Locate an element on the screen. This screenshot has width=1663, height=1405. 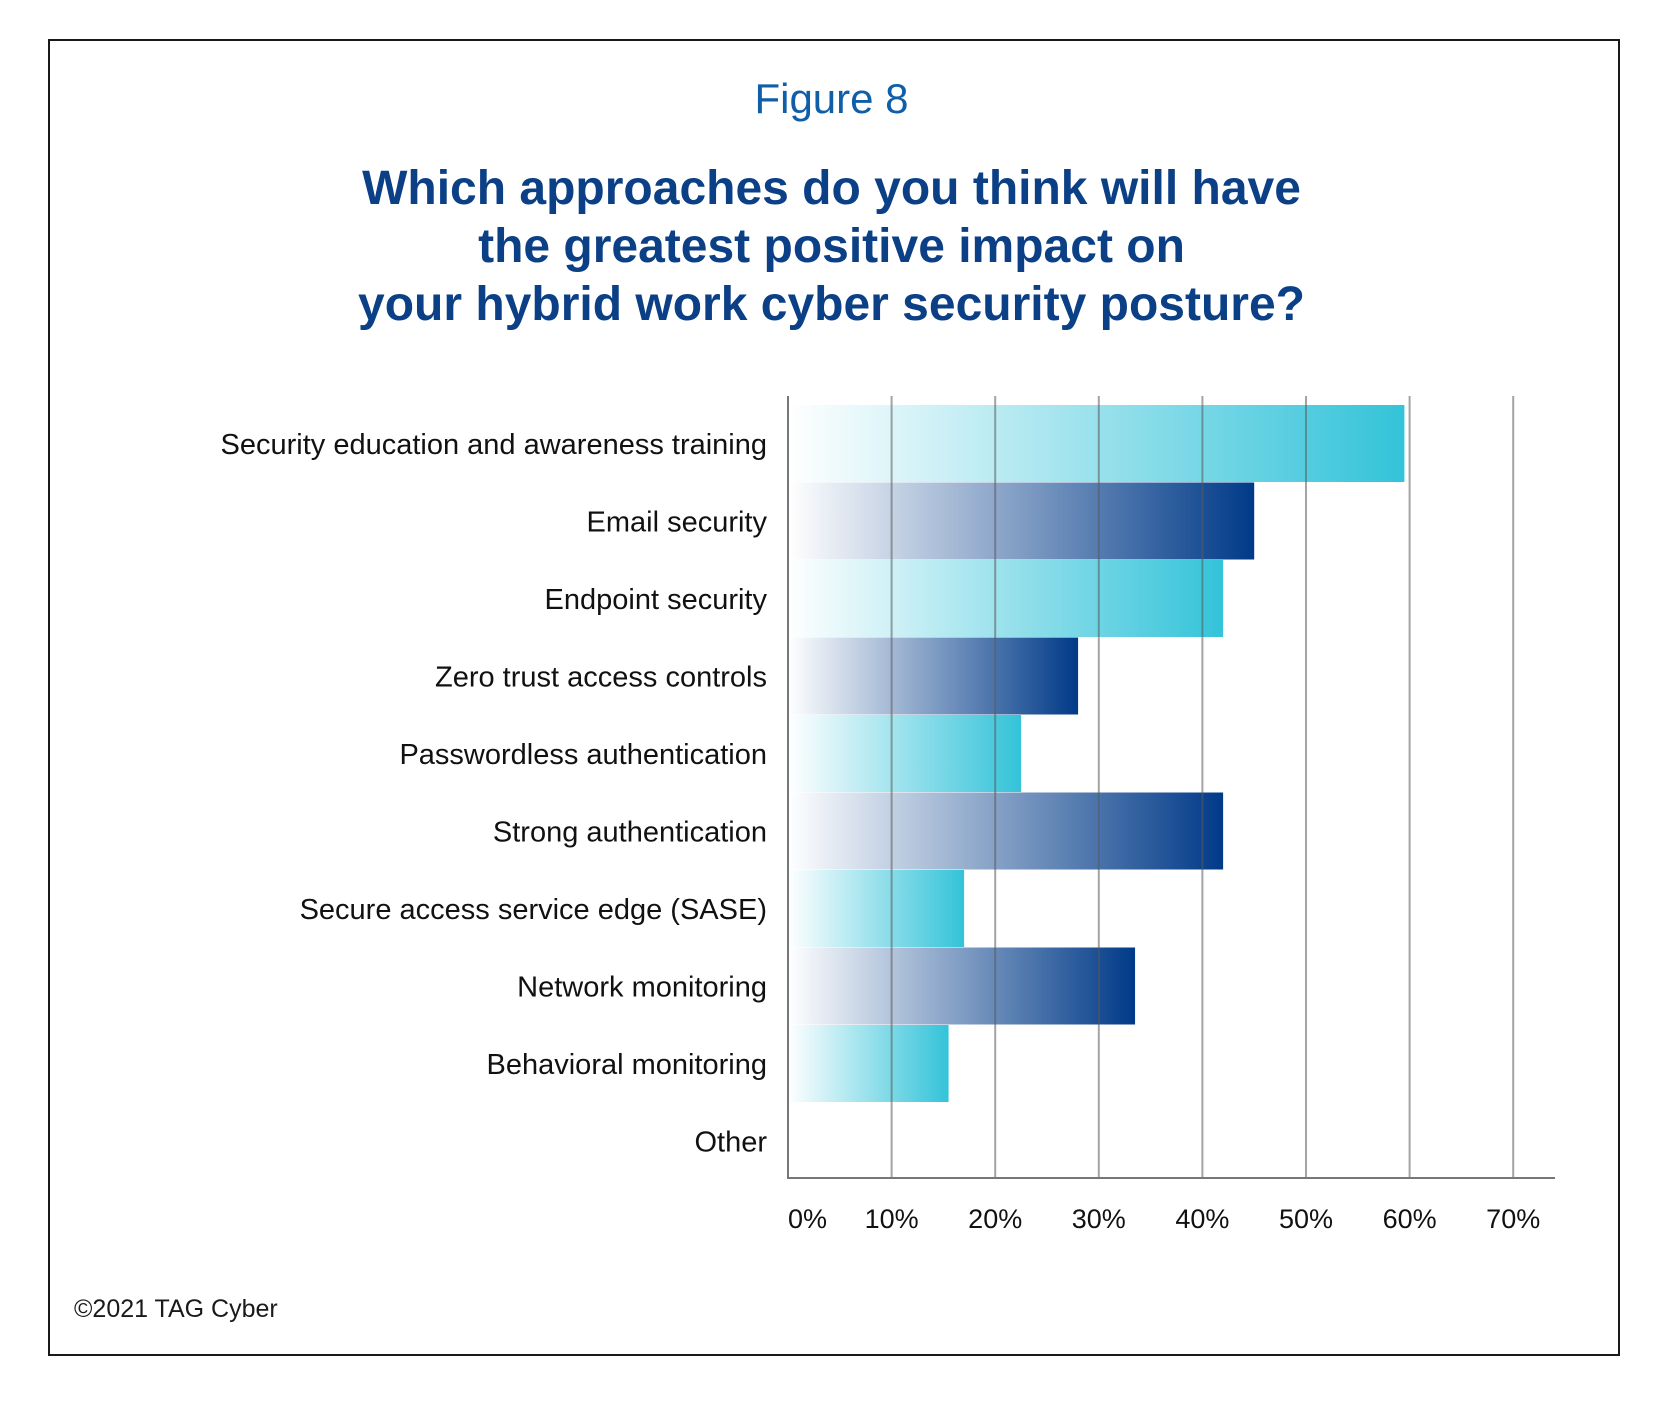
x-tick-label-40: 40% is located at coordinates (1202, 1219).